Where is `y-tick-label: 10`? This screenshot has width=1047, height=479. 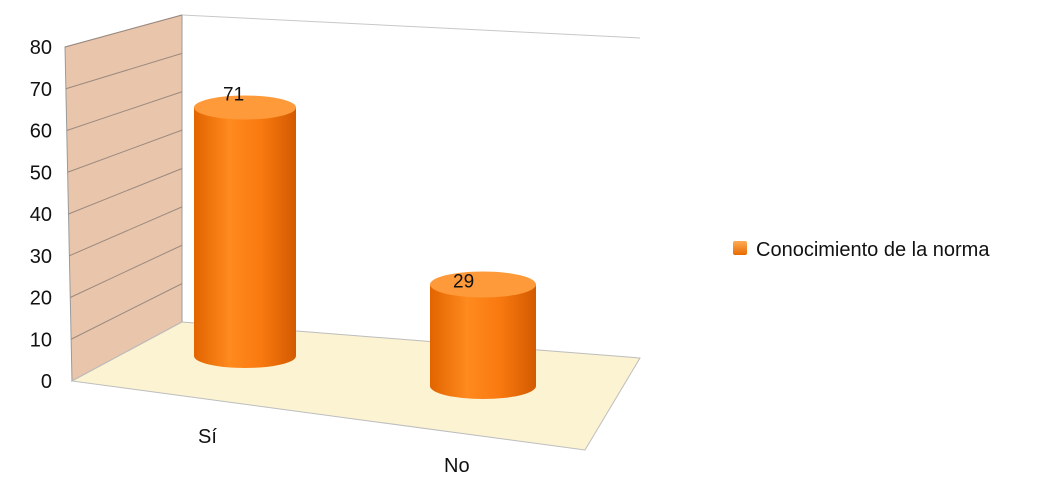 y-tick-label: 10 is located at coordinates (41, 340).